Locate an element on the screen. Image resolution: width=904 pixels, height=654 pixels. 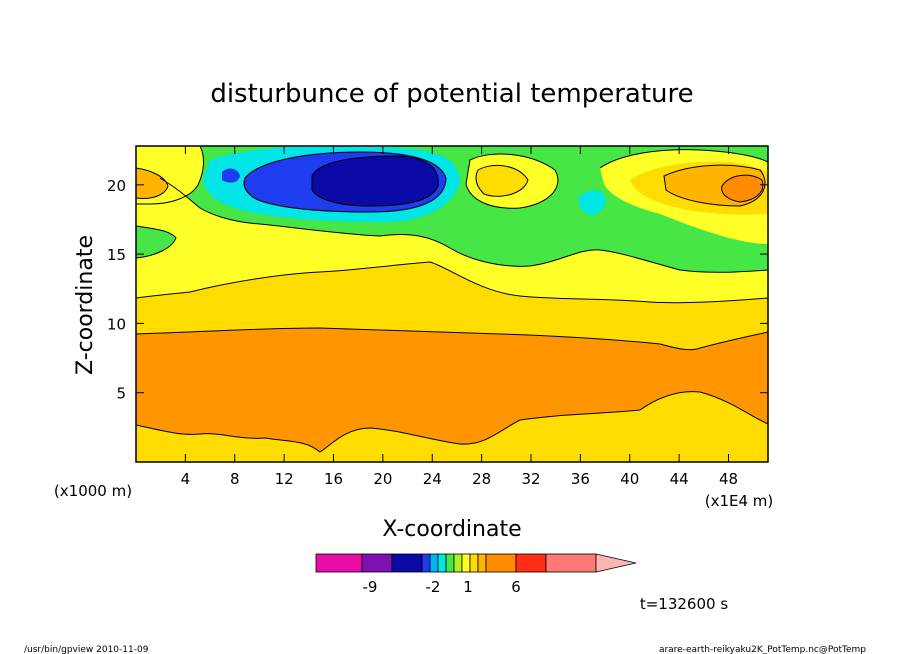
x-tick-label: 16 is located at coordinates (333, 479).